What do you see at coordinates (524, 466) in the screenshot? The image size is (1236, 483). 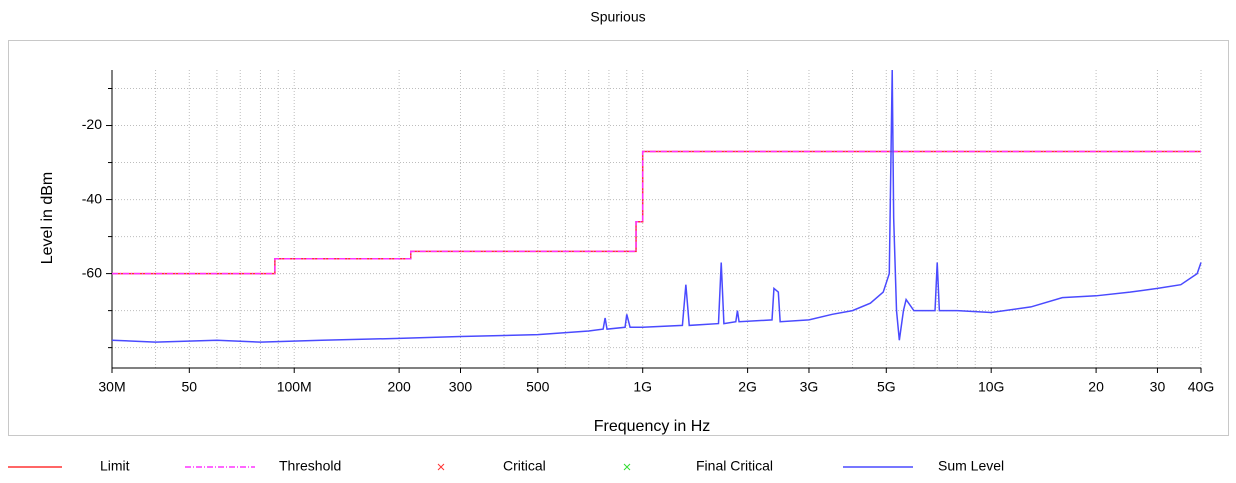 I see `legend-label: Critical` at bounding box center [524, 466].